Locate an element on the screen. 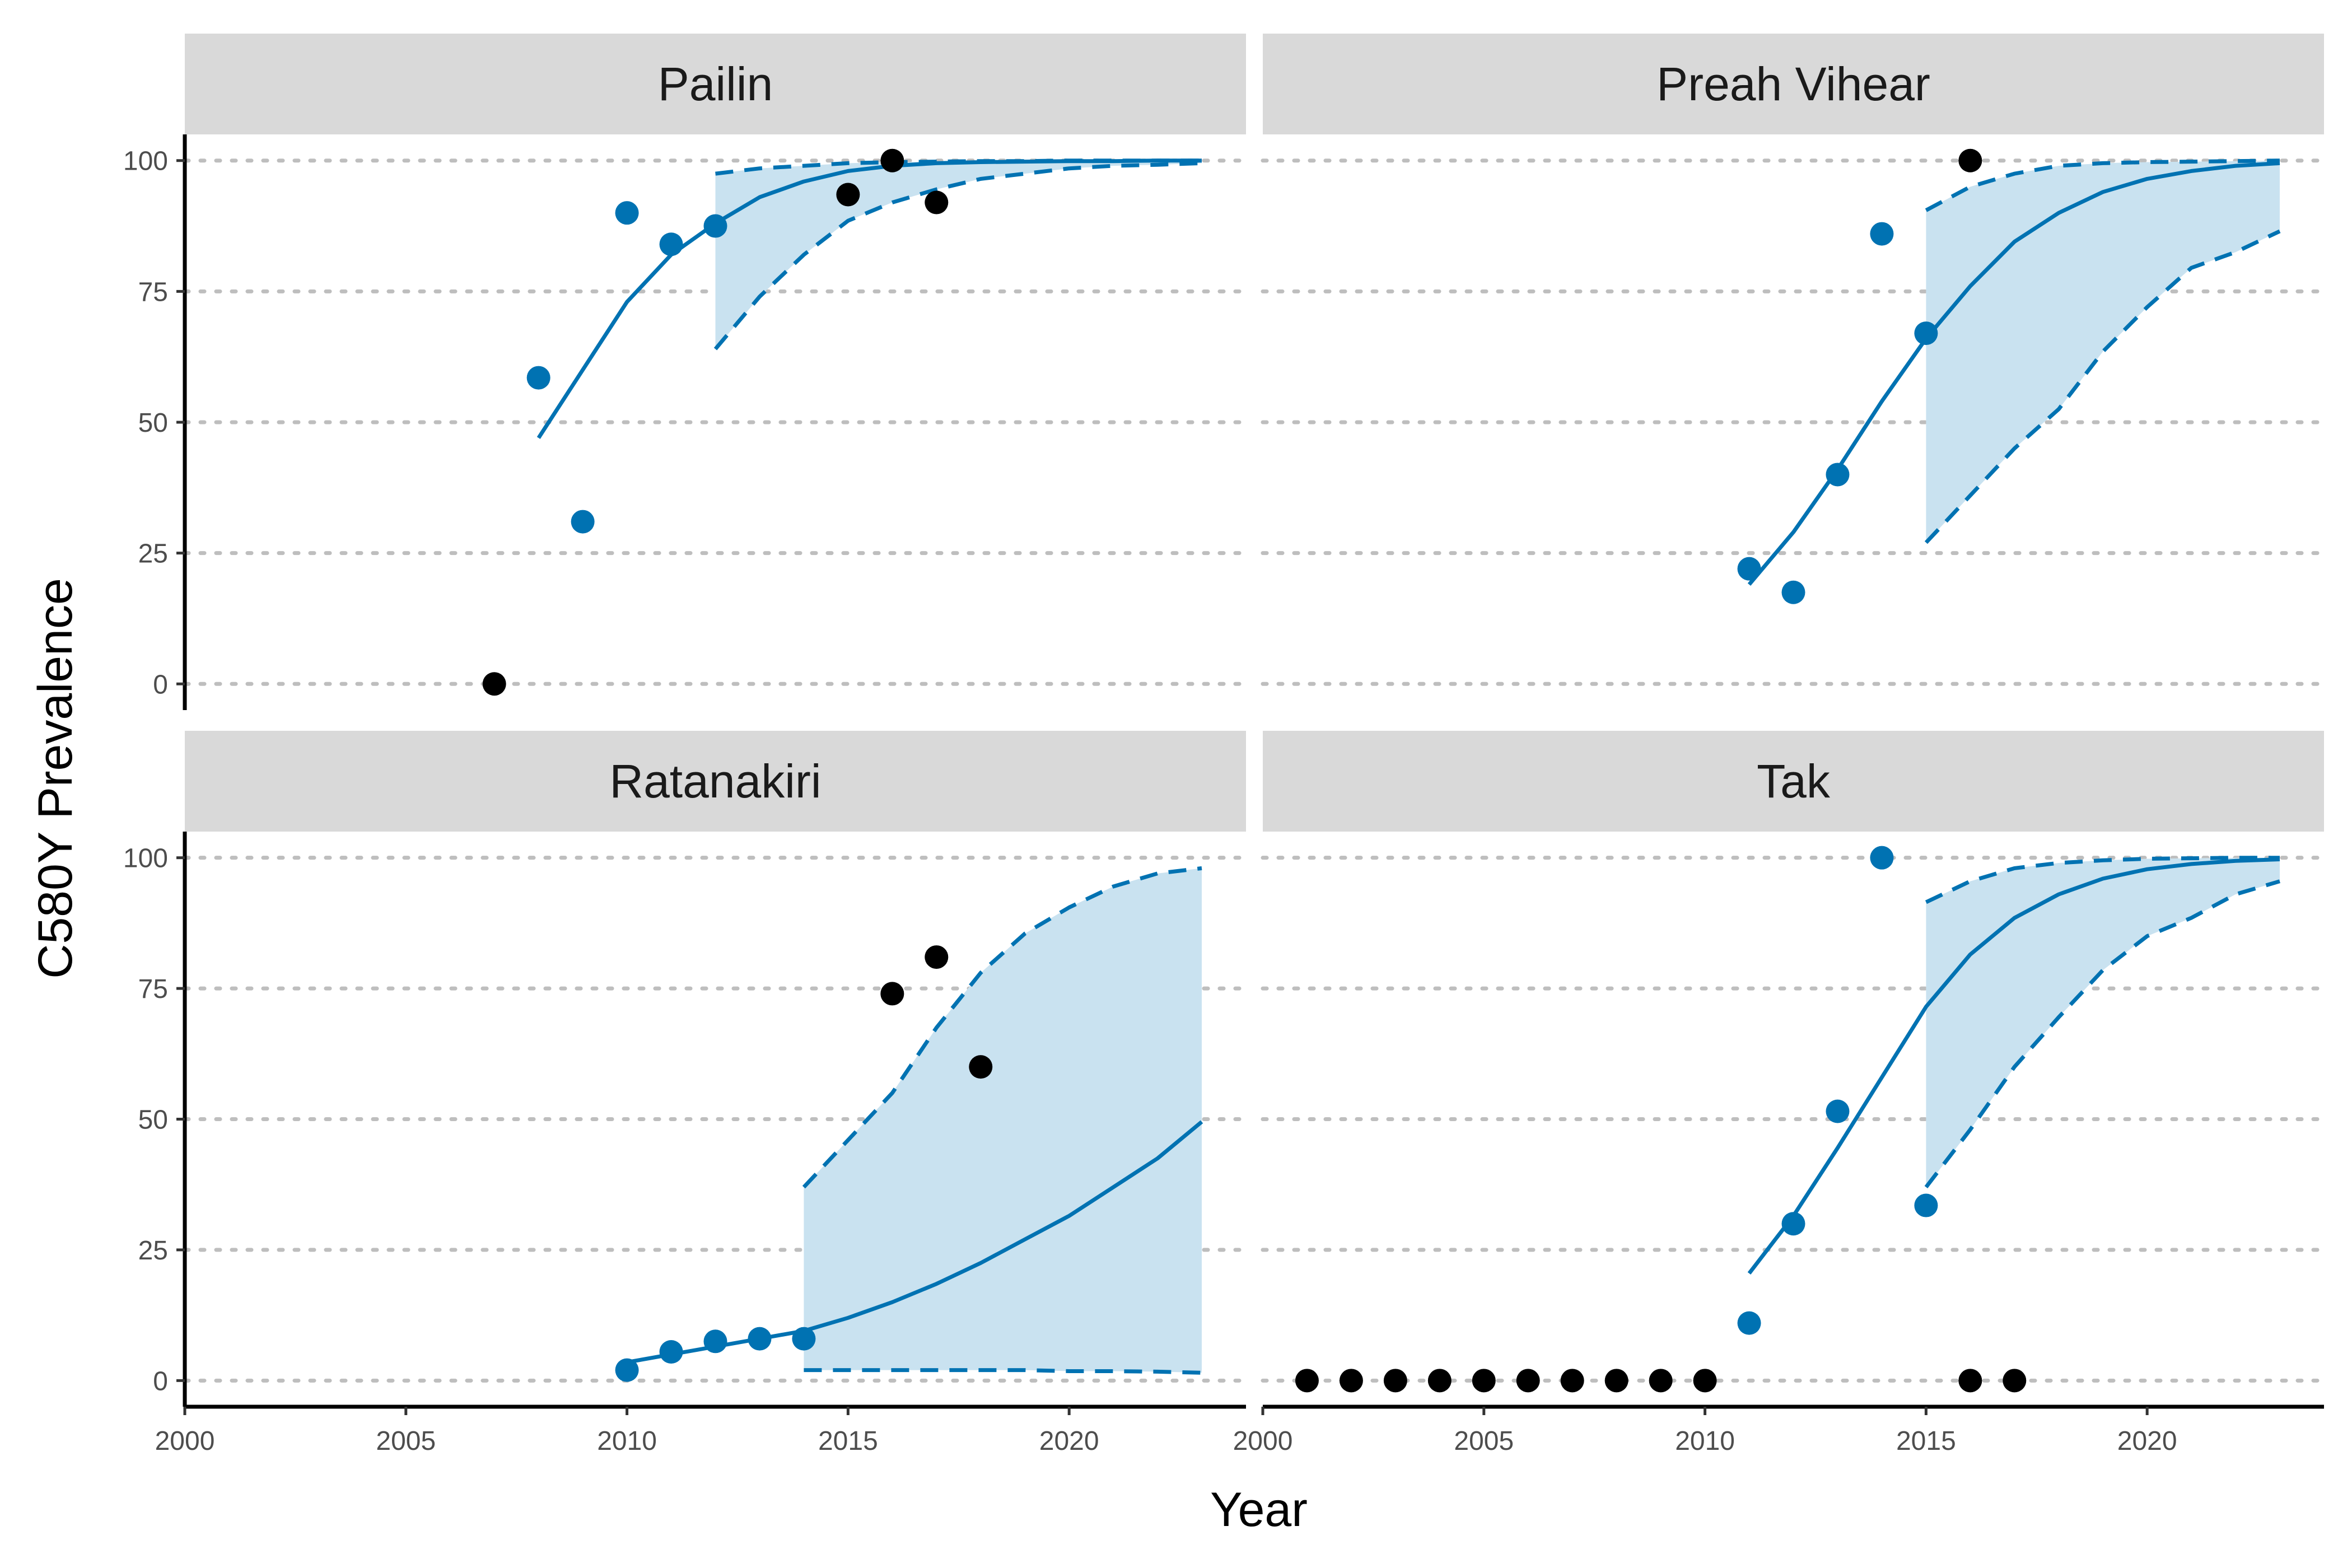 This screenshot has width=2352, height=1568. facet-title: Preah Vihear is located at coordinates (1793, 84).